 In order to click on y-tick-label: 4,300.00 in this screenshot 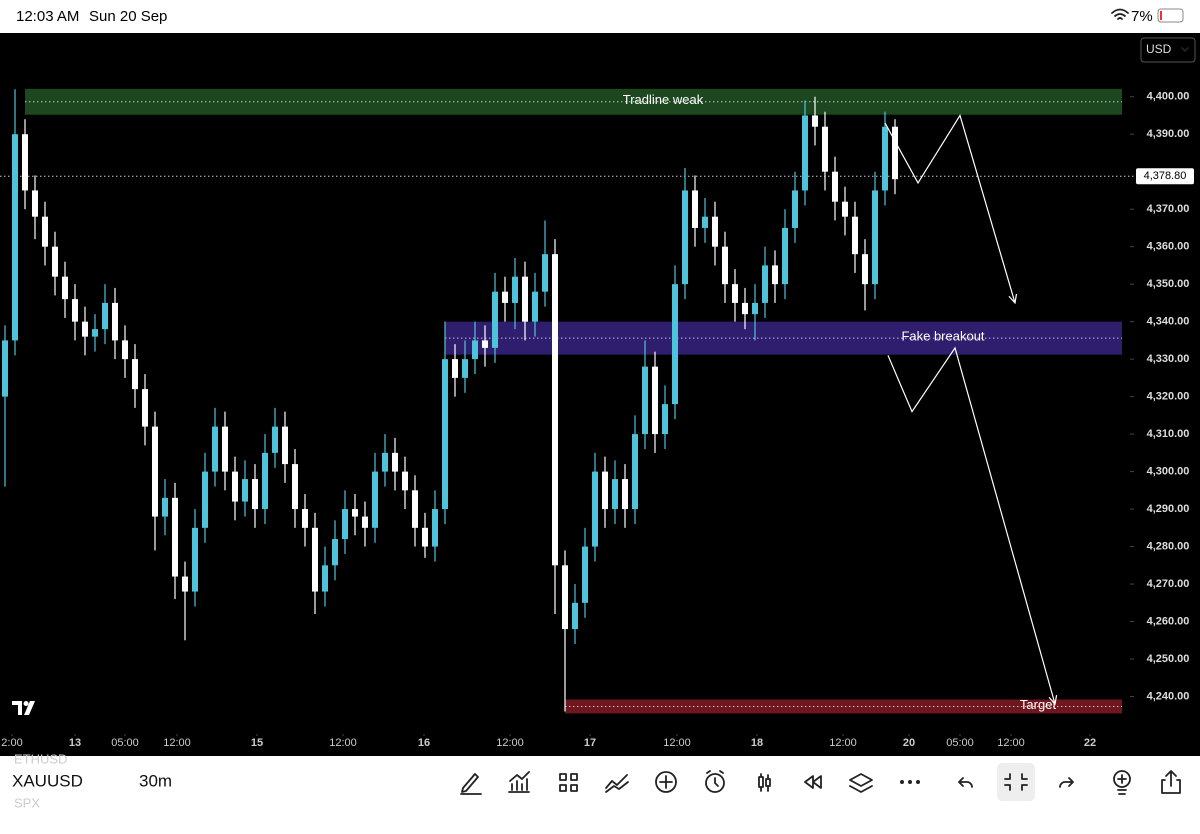, I will do `click(1168, 471)`.